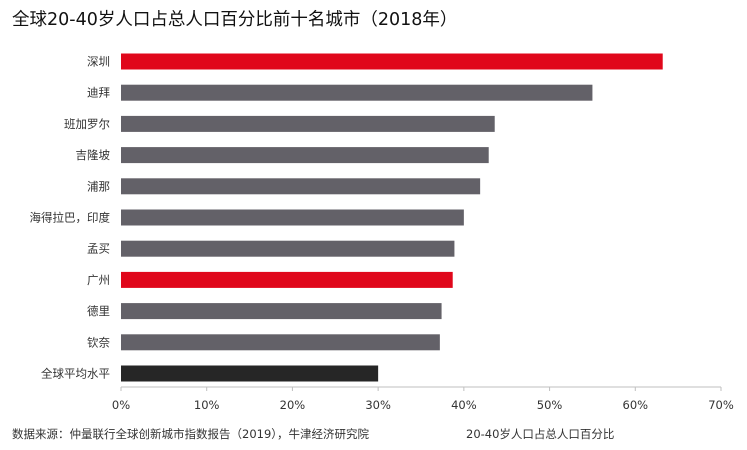 The width and height of the screenshot is (747, 450). I want to click on x-tick-label-6: 60%, so click(636, 405).